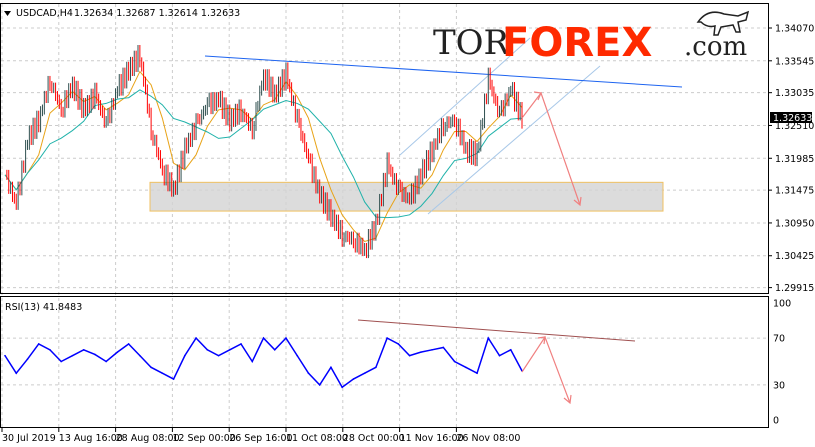  Describe the element at coordinates (779, 339) in the screenshot. I see `rsi-tick-label: 70` at that location.